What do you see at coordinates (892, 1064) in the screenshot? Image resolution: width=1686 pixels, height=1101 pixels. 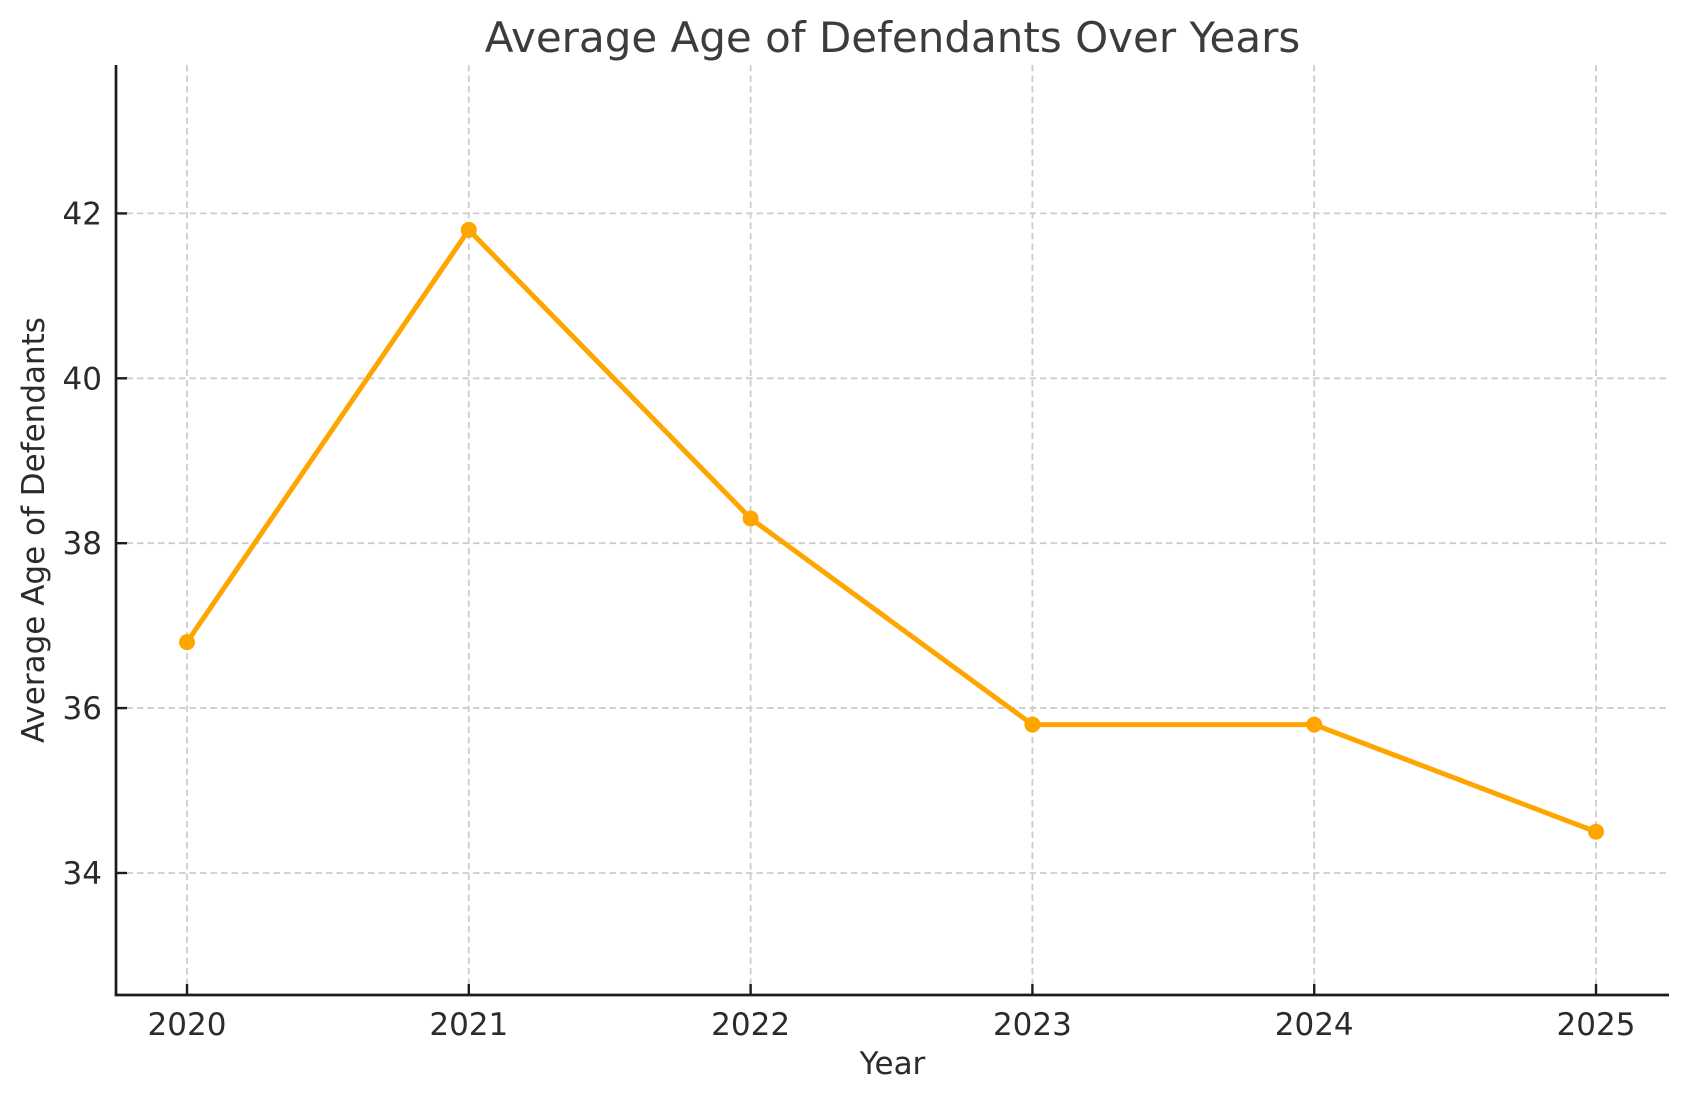 I see `x-axis-label: Year` at bounding box center [892, 1064].